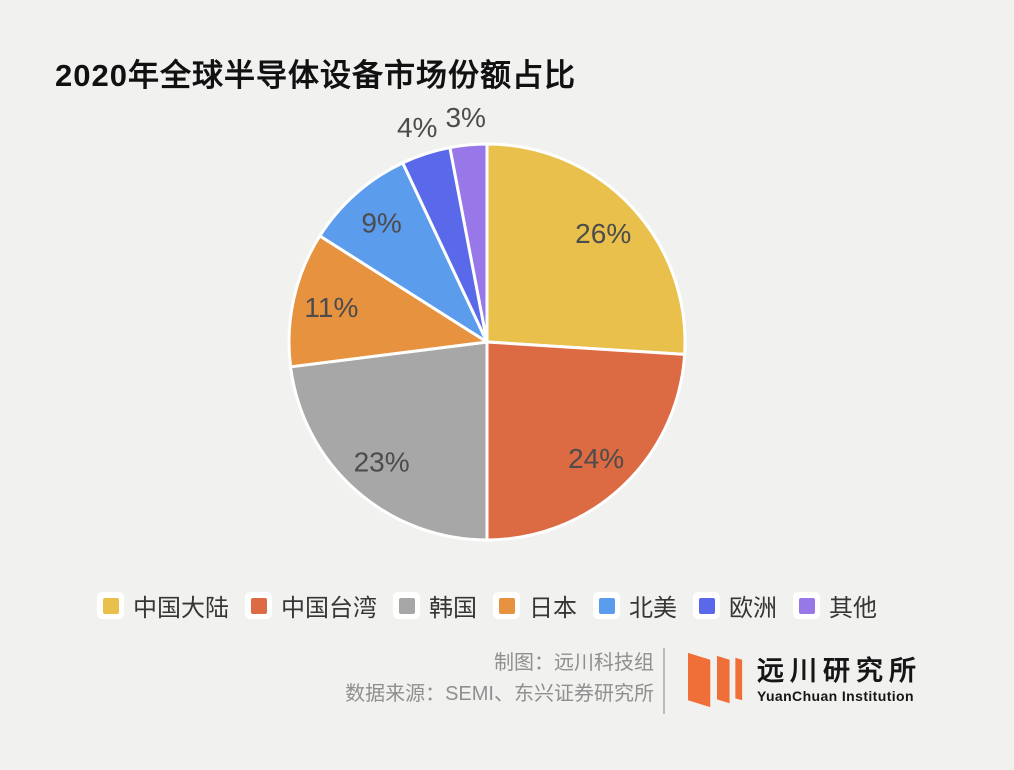 This screenshot has width=1014, height=770. What do you see at coordinates (453, 608) in the screenshot?
I see `legend-label: 韩国` at bounding box center [453, 608].